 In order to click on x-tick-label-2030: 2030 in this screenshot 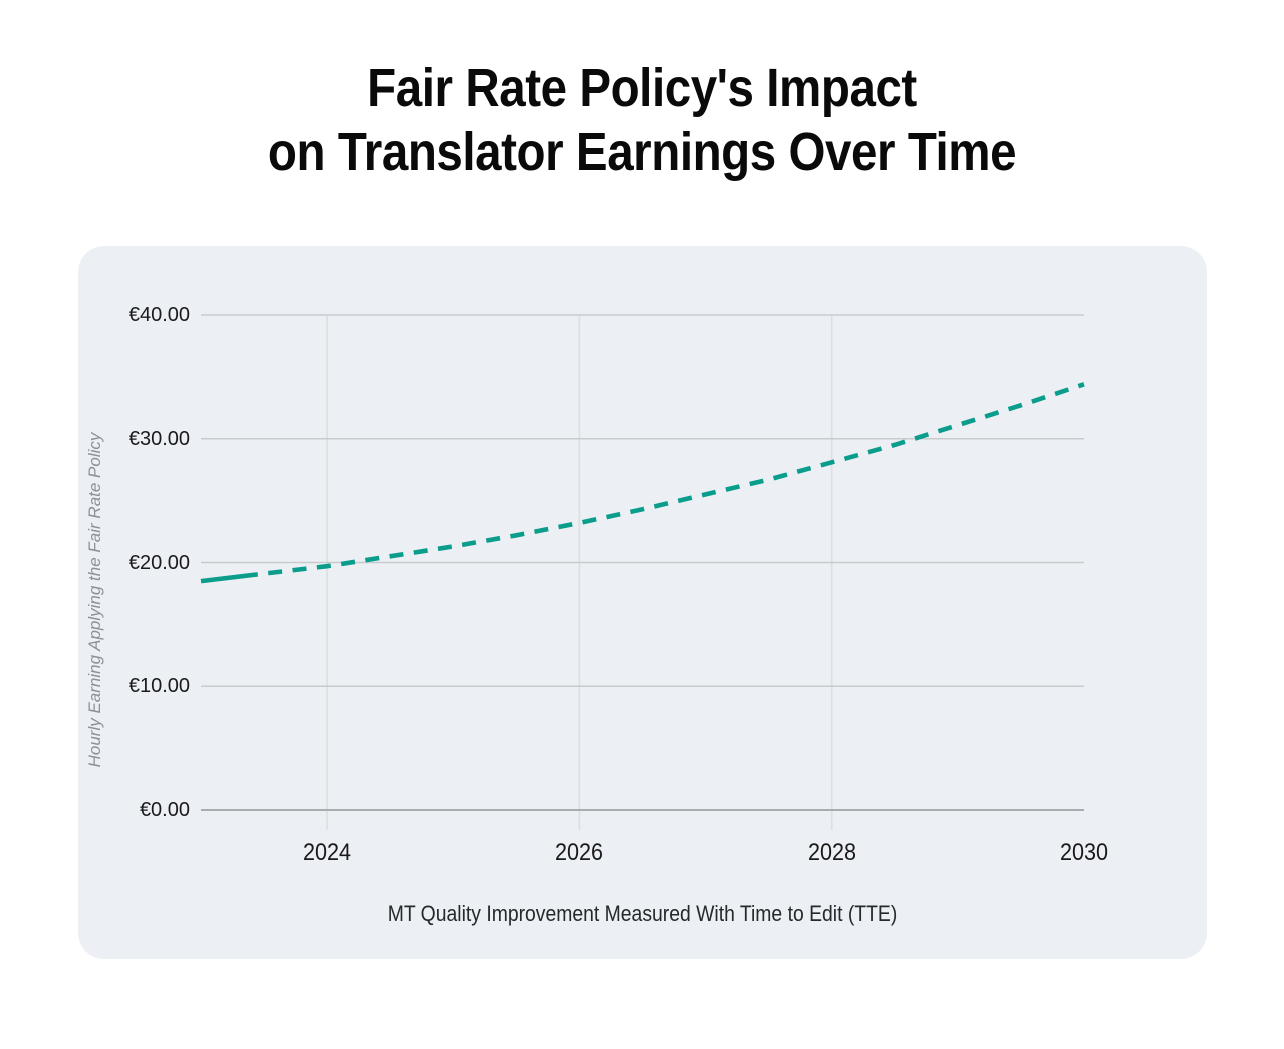, I will do `click(1084, 852)`.